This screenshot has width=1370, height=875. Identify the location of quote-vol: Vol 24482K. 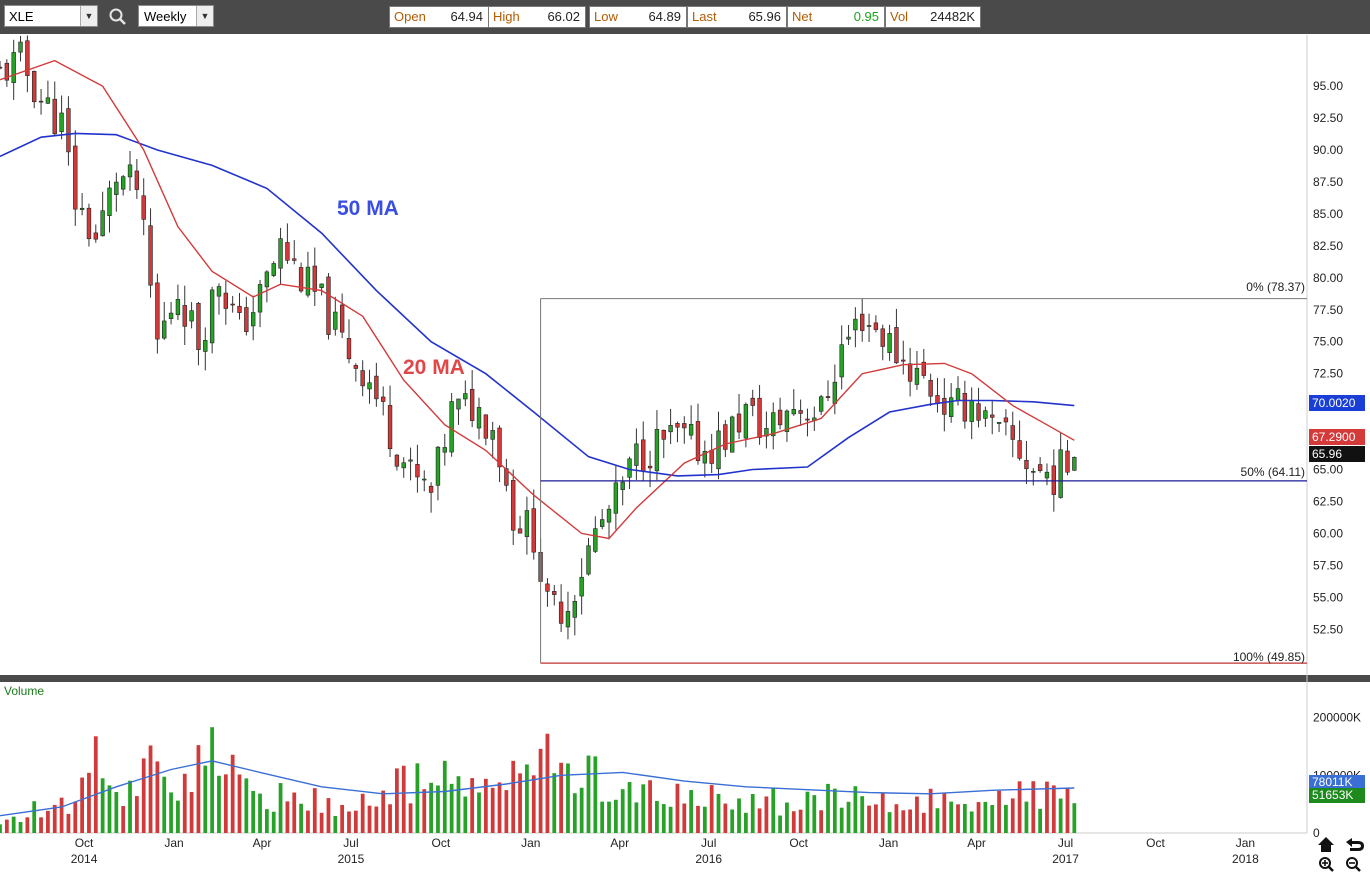
(933, 17).